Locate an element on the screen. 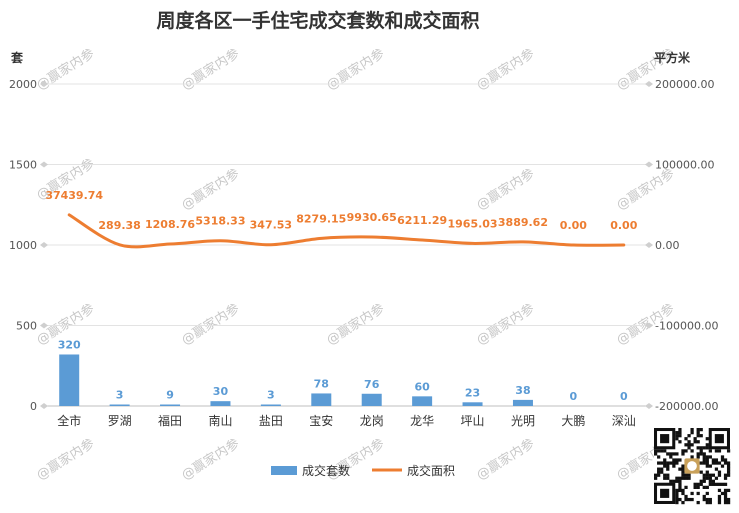  right-tick-label: 0.00 is located at coordinates (667, 245).